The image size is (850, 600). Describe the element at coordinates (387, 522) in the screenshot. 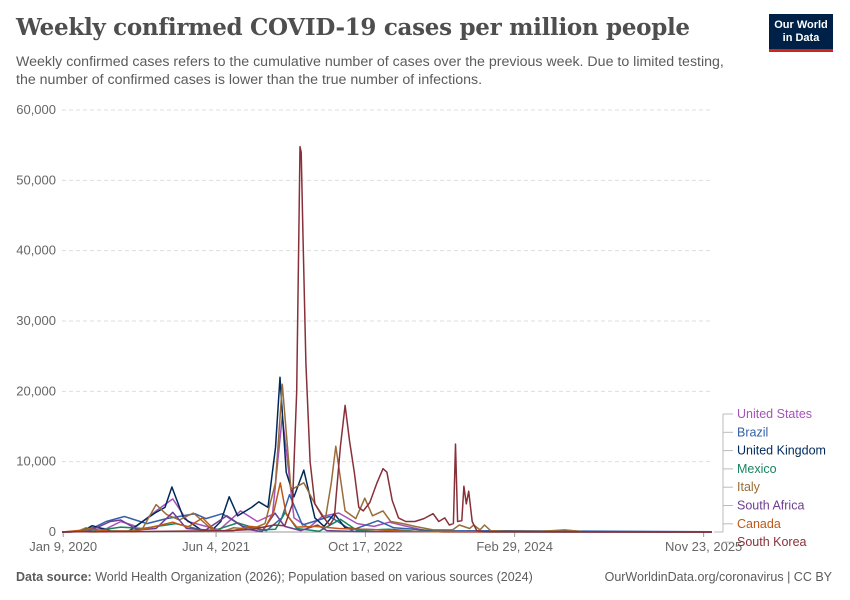

I see `series-line-south-africa` at that location.